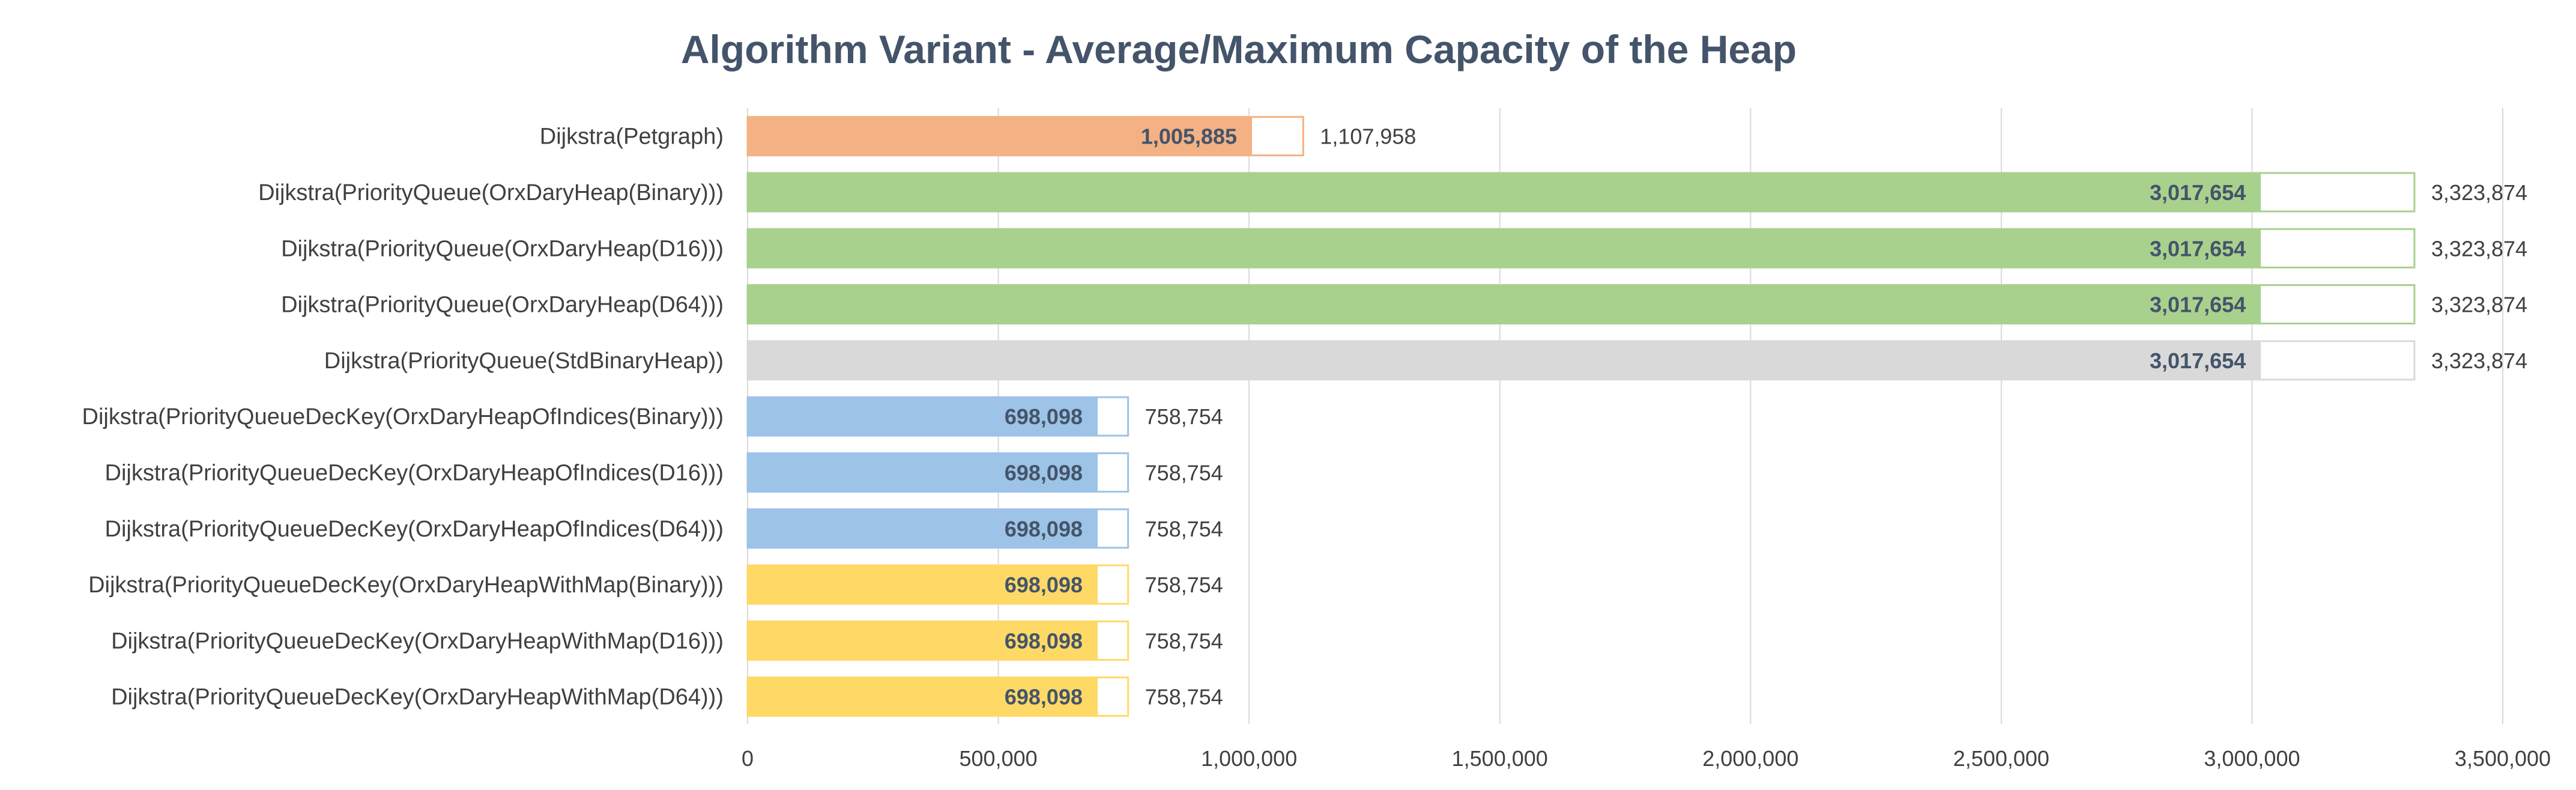  What do you see at coordinates (748, 758) in the screenshot?
I see `x-tick-label: 0` at bounding box center [748, 758].